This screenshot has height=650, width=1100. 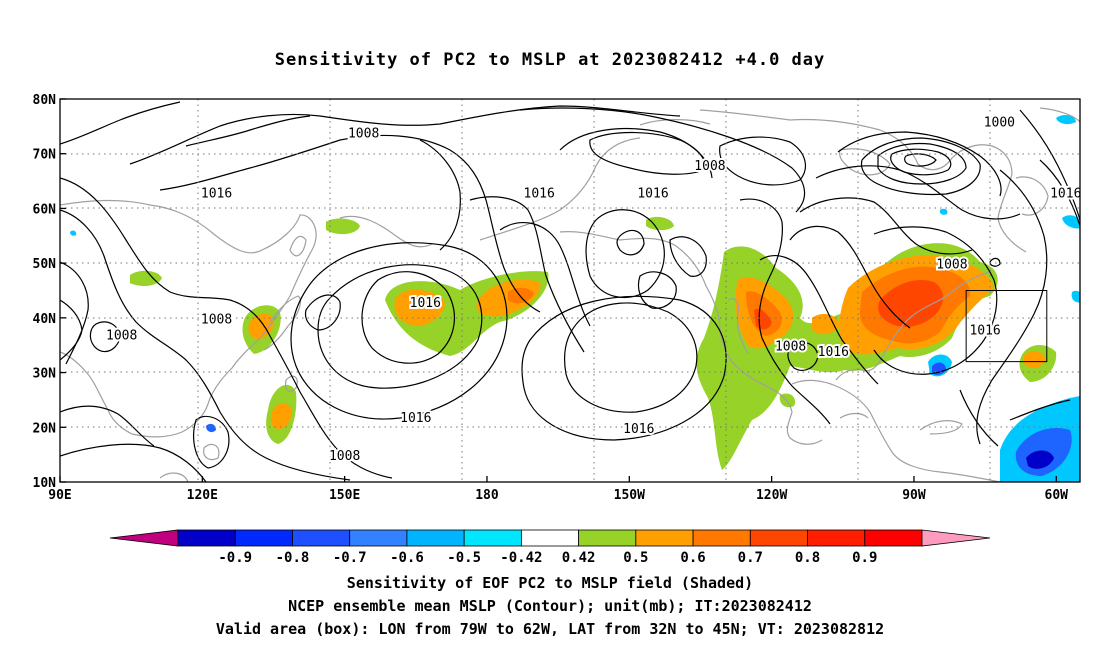 I want to click on colorbar-label: -0.8, so click(x=293, y=558).